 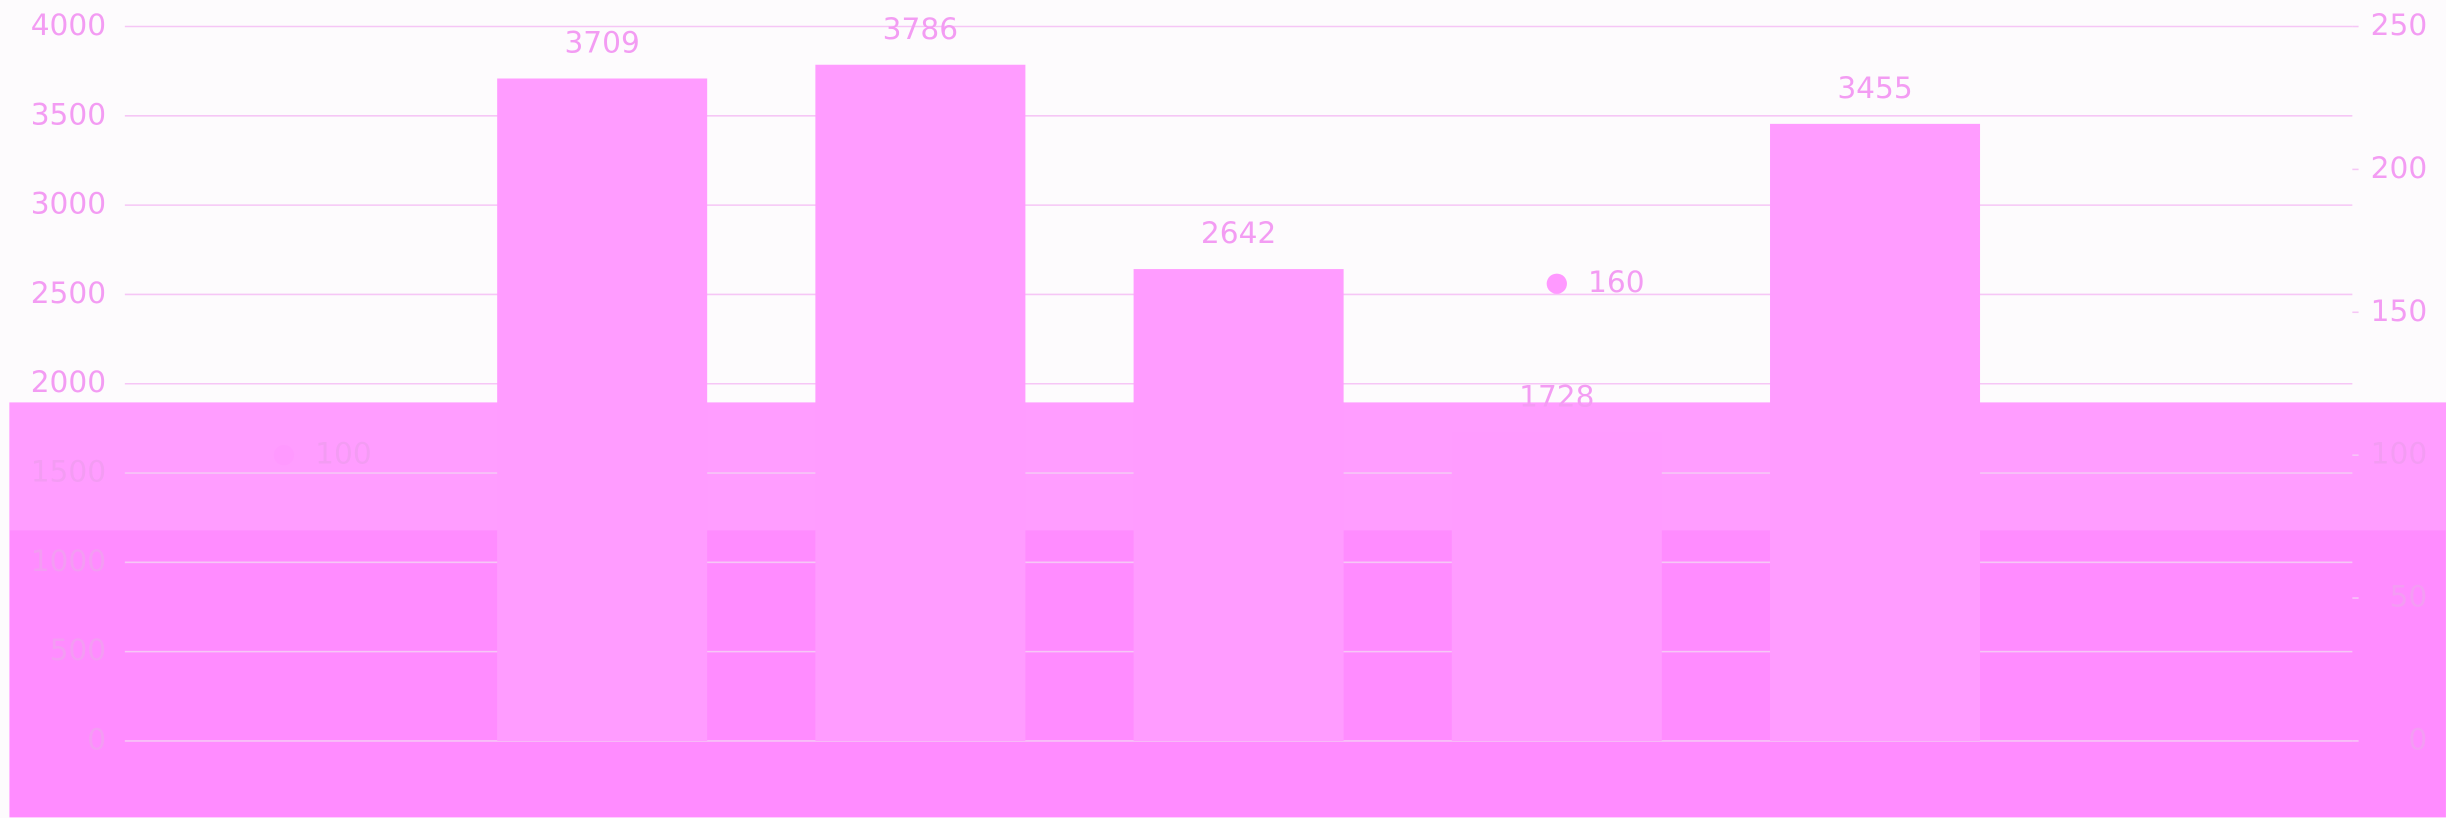 What do you see at coordinates (1556, 395) in the screenshot?
I see `bar-value-label: 1728` at bounding box center [1556, 395].